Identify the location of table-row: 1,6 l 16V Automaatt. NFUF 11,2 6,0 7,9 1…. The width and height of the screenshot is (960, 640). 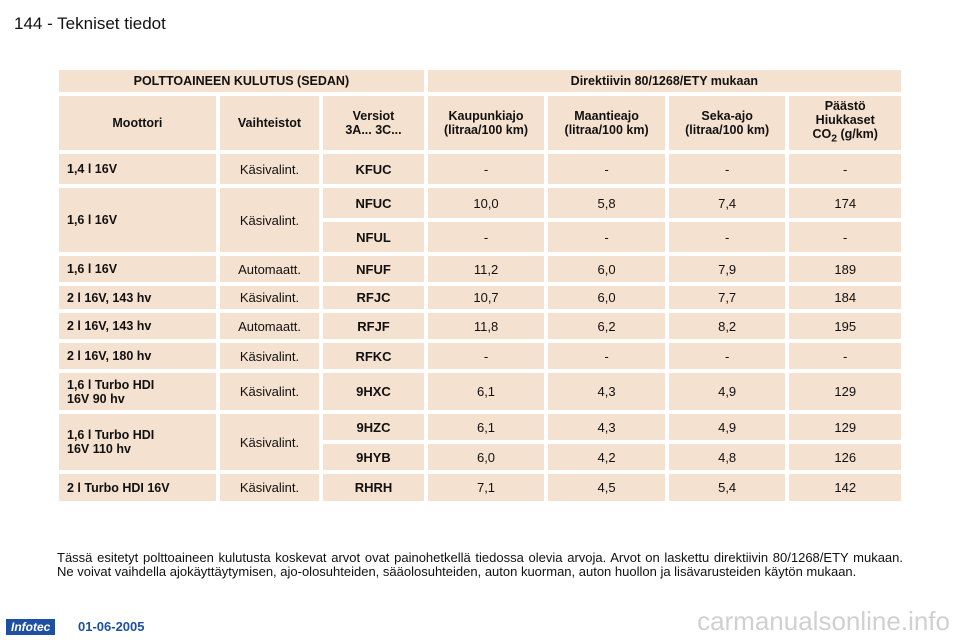
(480, 269).